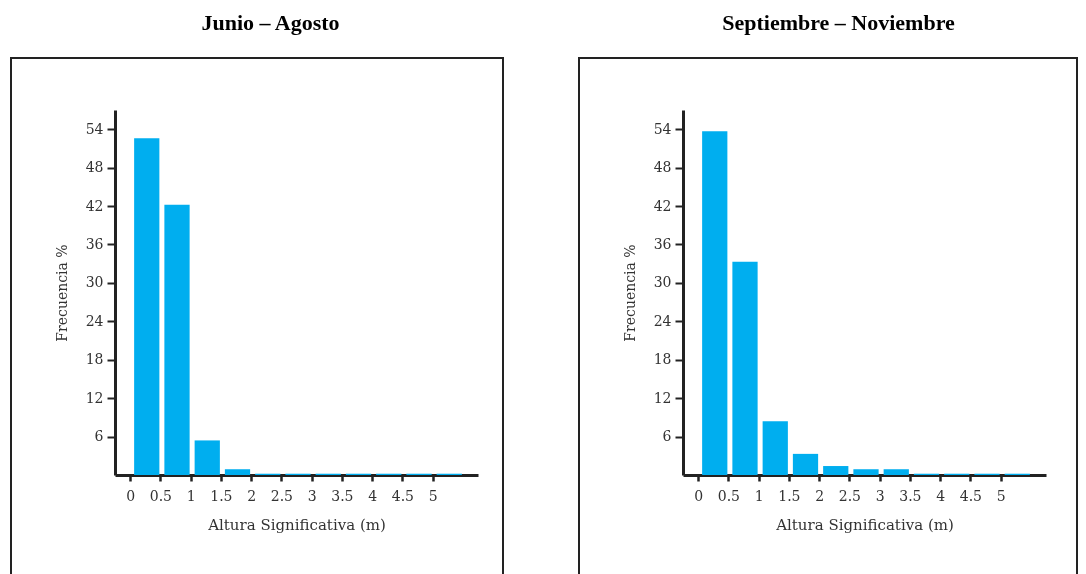 Image resolution: width=1086 pixels, height=574 pixels. What do you see at coordinates (270, 22) in the screenshot?
I see `chart-title: Junio – Agosto` at bounding box center [270, 22].